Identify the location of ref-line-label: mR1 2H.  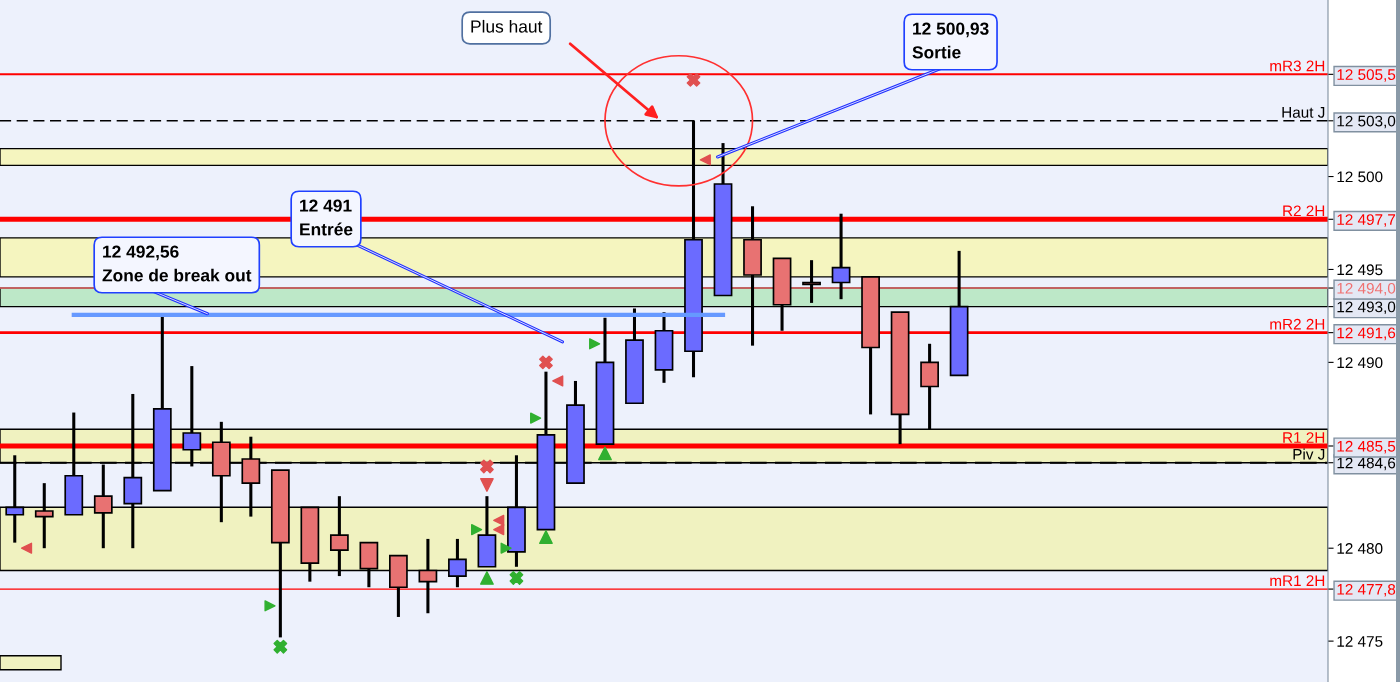
(1297, 580).